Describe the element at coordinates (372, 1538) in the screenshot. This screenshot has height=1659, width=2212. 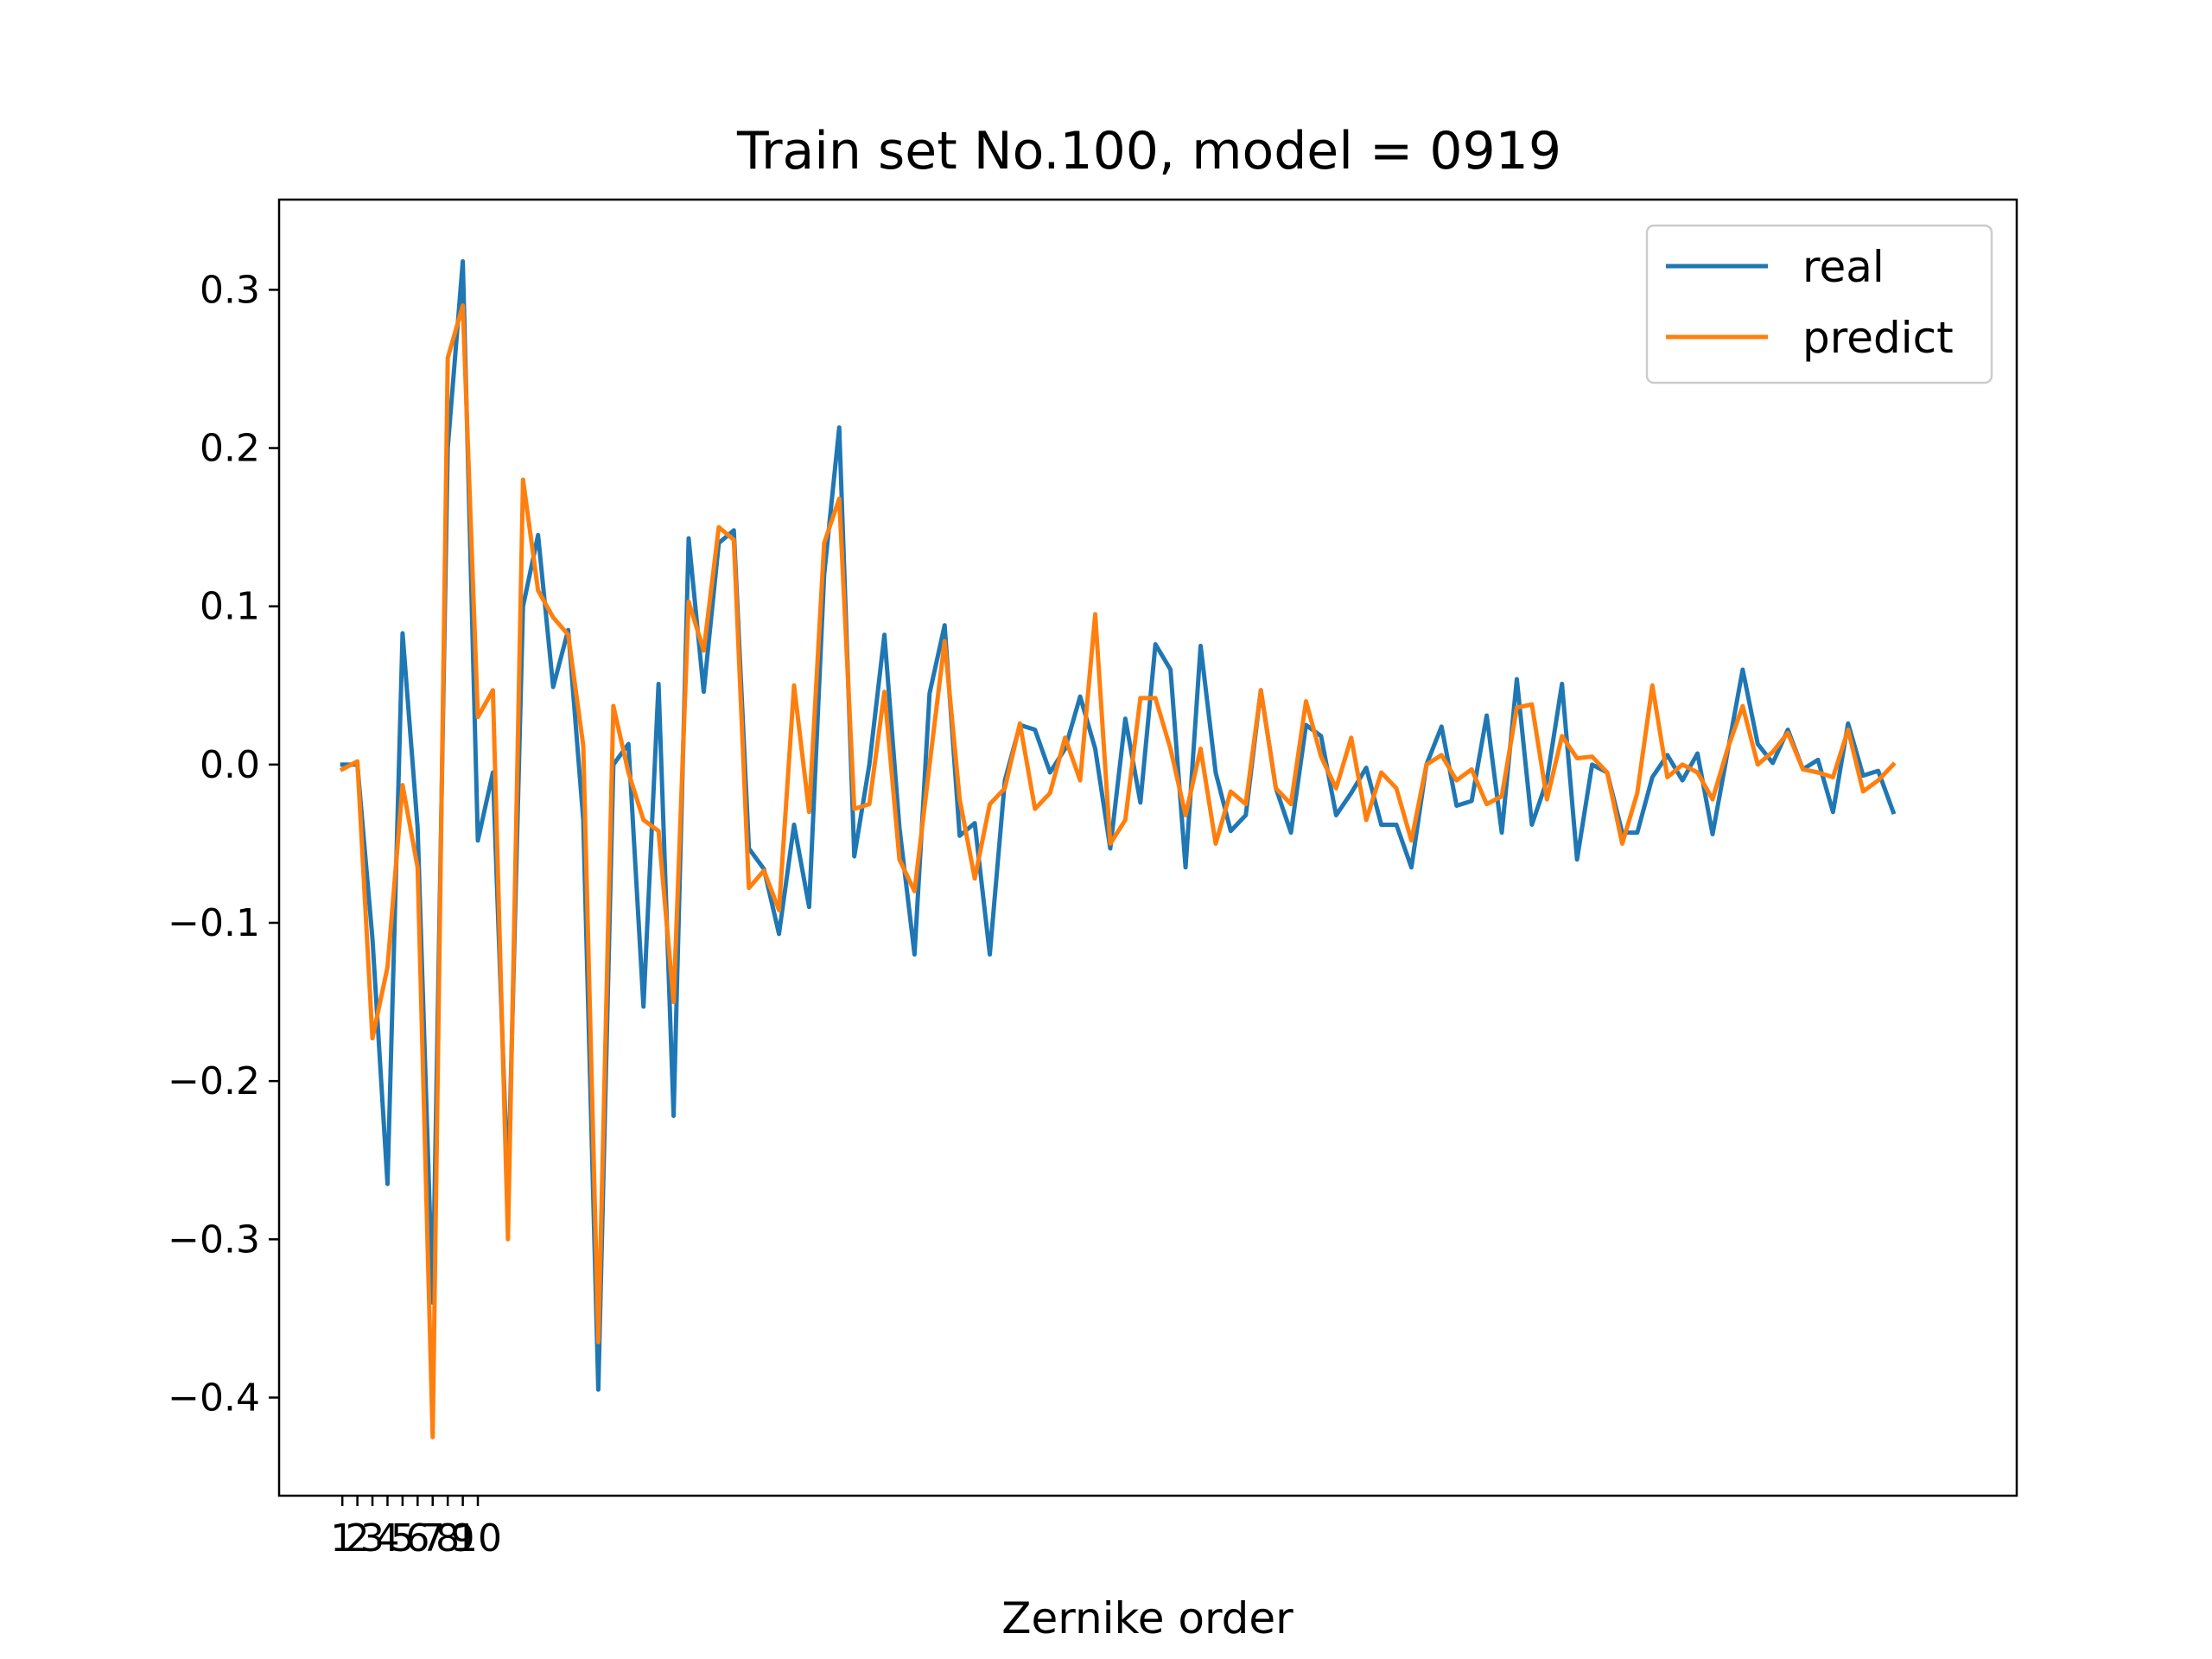
I see `x-tick-label: 3` at that location.